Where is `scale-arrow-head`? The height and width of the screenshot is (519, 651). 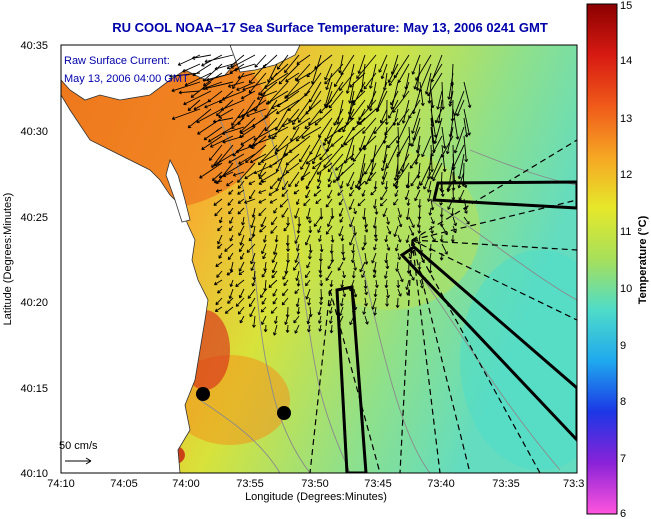
scale-arrow-head is located at coordinates (88, 461).